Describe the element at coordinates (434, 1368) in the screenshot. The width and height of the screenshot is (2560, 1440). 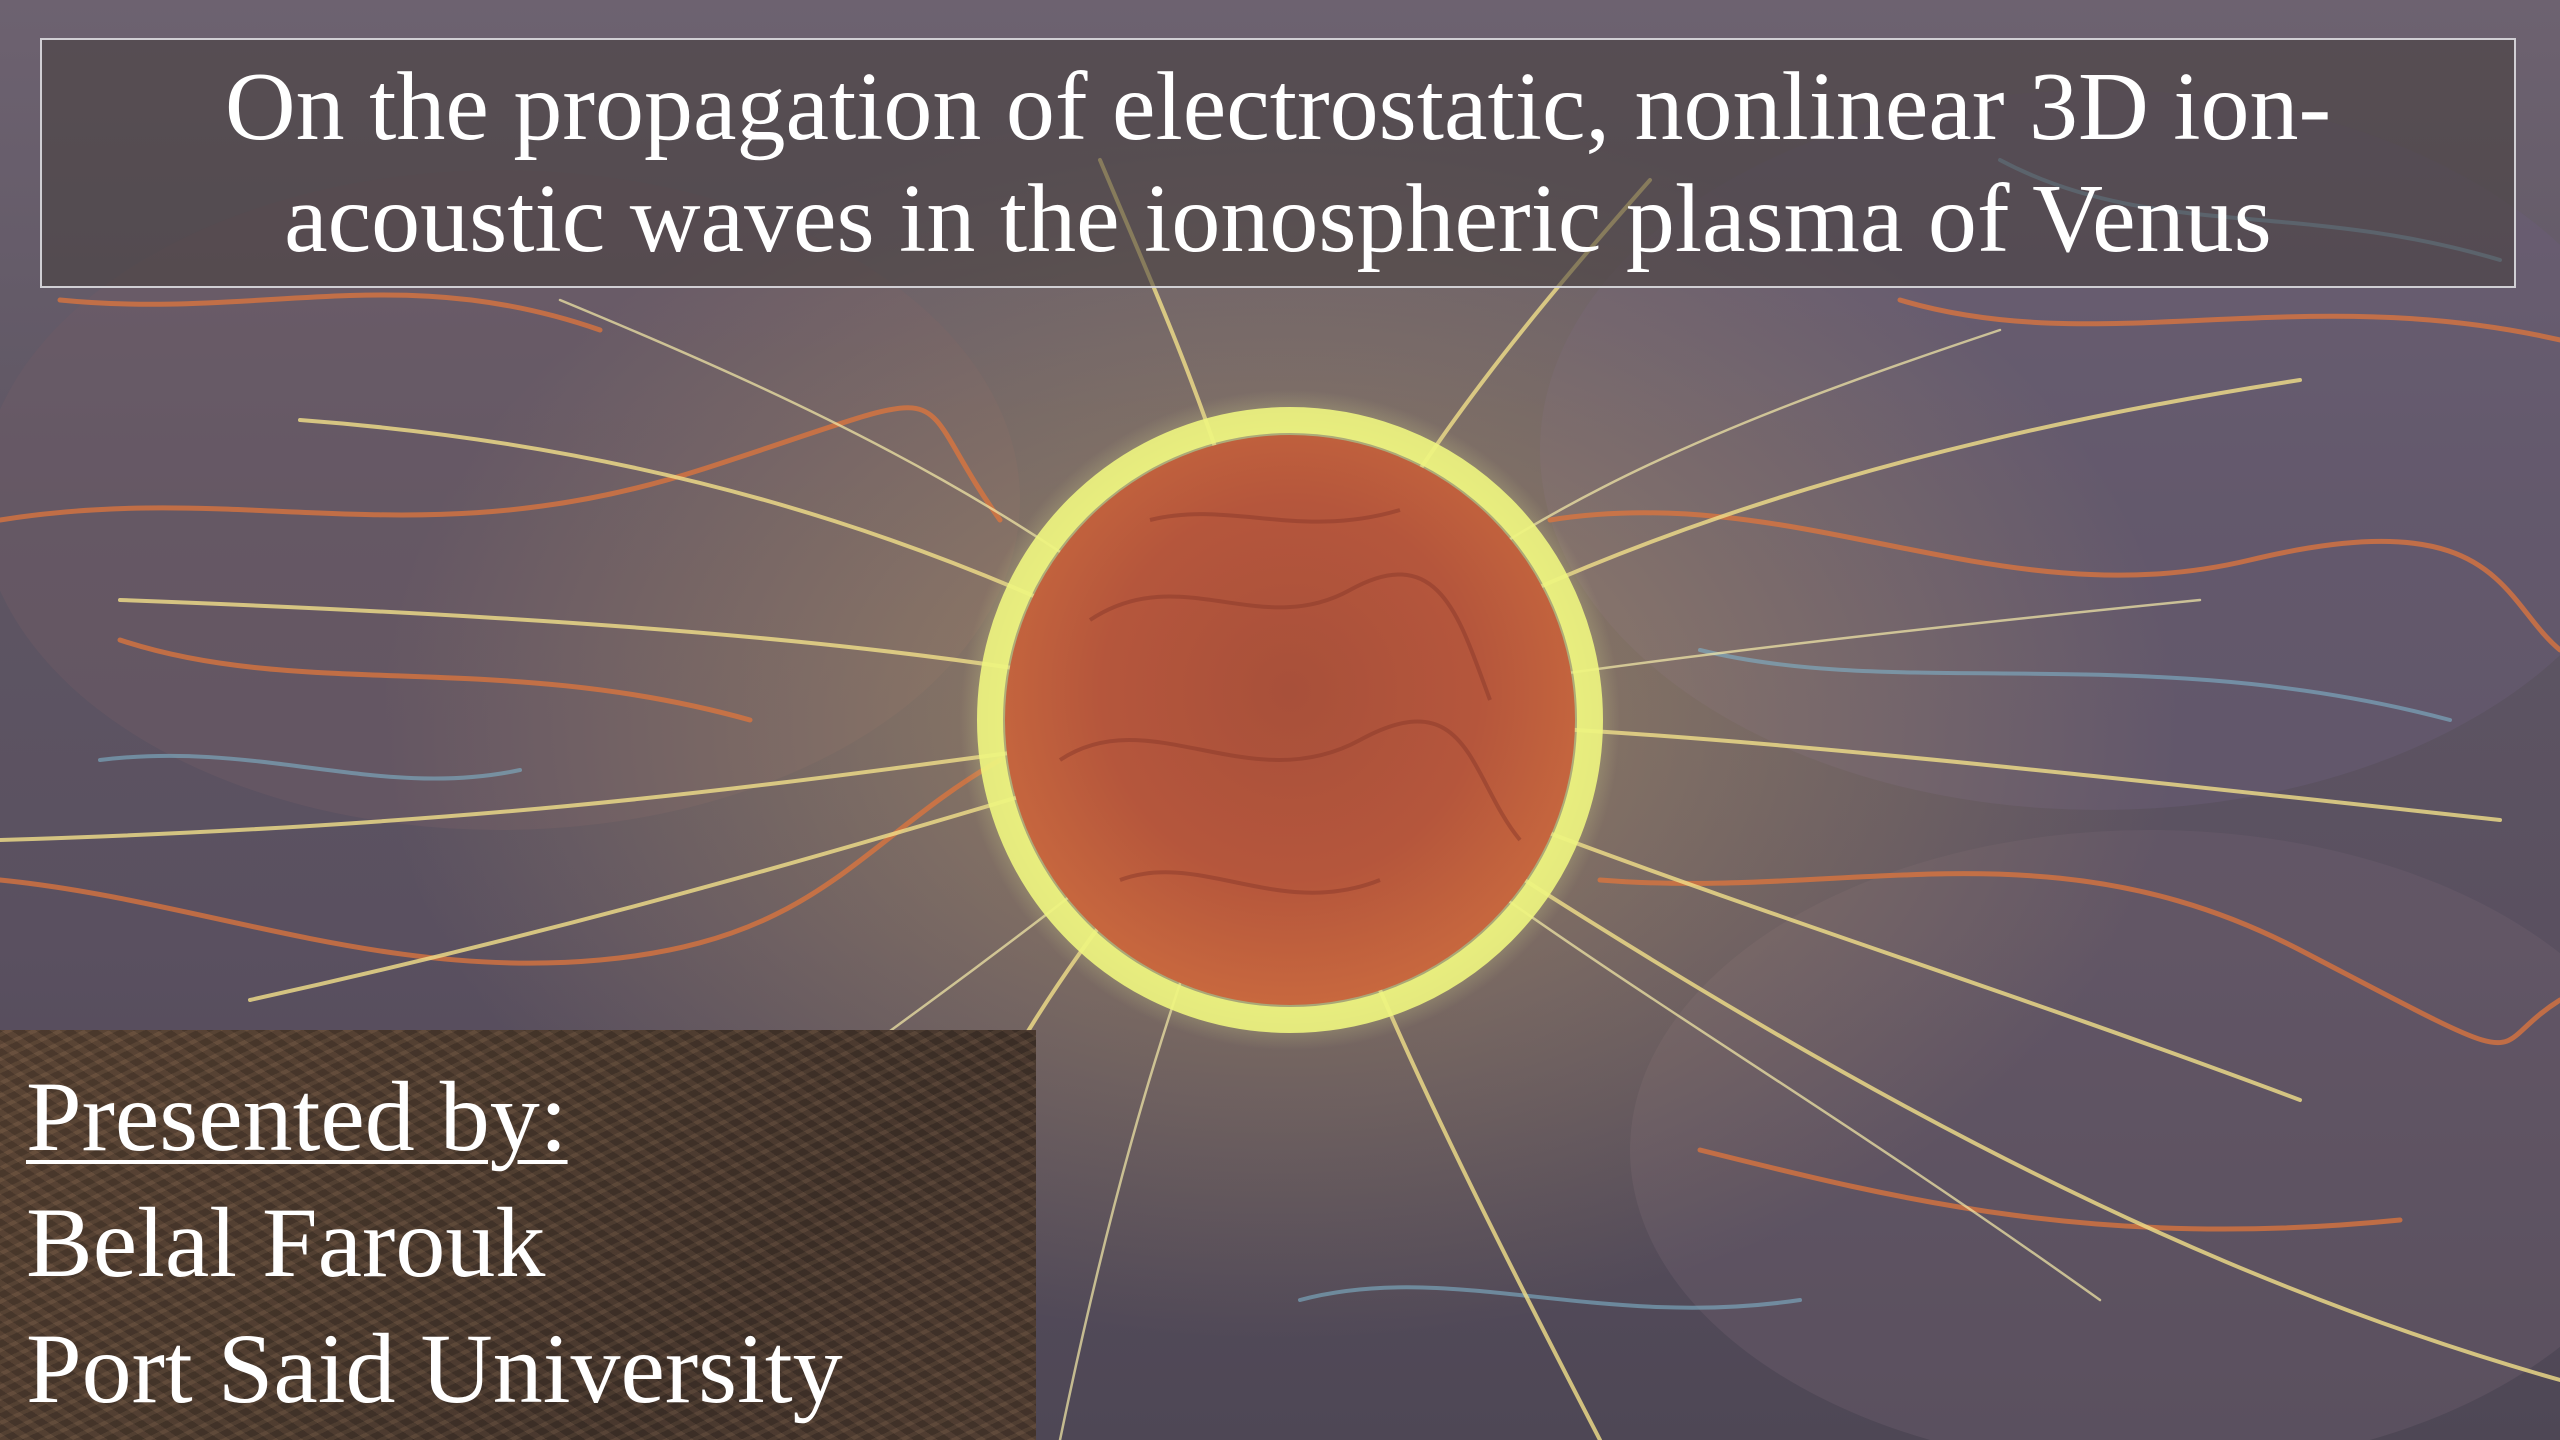
I see `presenter-affiliation: Port Said University` at that location.